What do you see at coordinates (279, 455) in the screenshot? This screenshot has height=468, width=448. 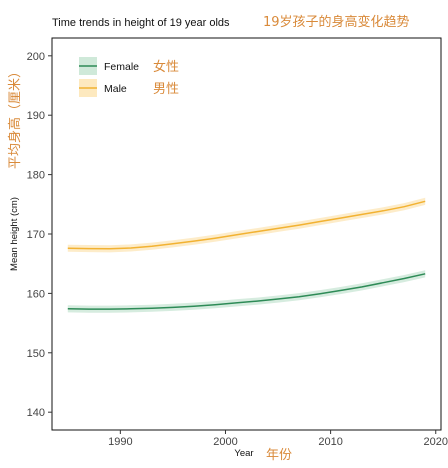 I see `x-axis-label-cn: 年份` at bounding box center [279, 455].